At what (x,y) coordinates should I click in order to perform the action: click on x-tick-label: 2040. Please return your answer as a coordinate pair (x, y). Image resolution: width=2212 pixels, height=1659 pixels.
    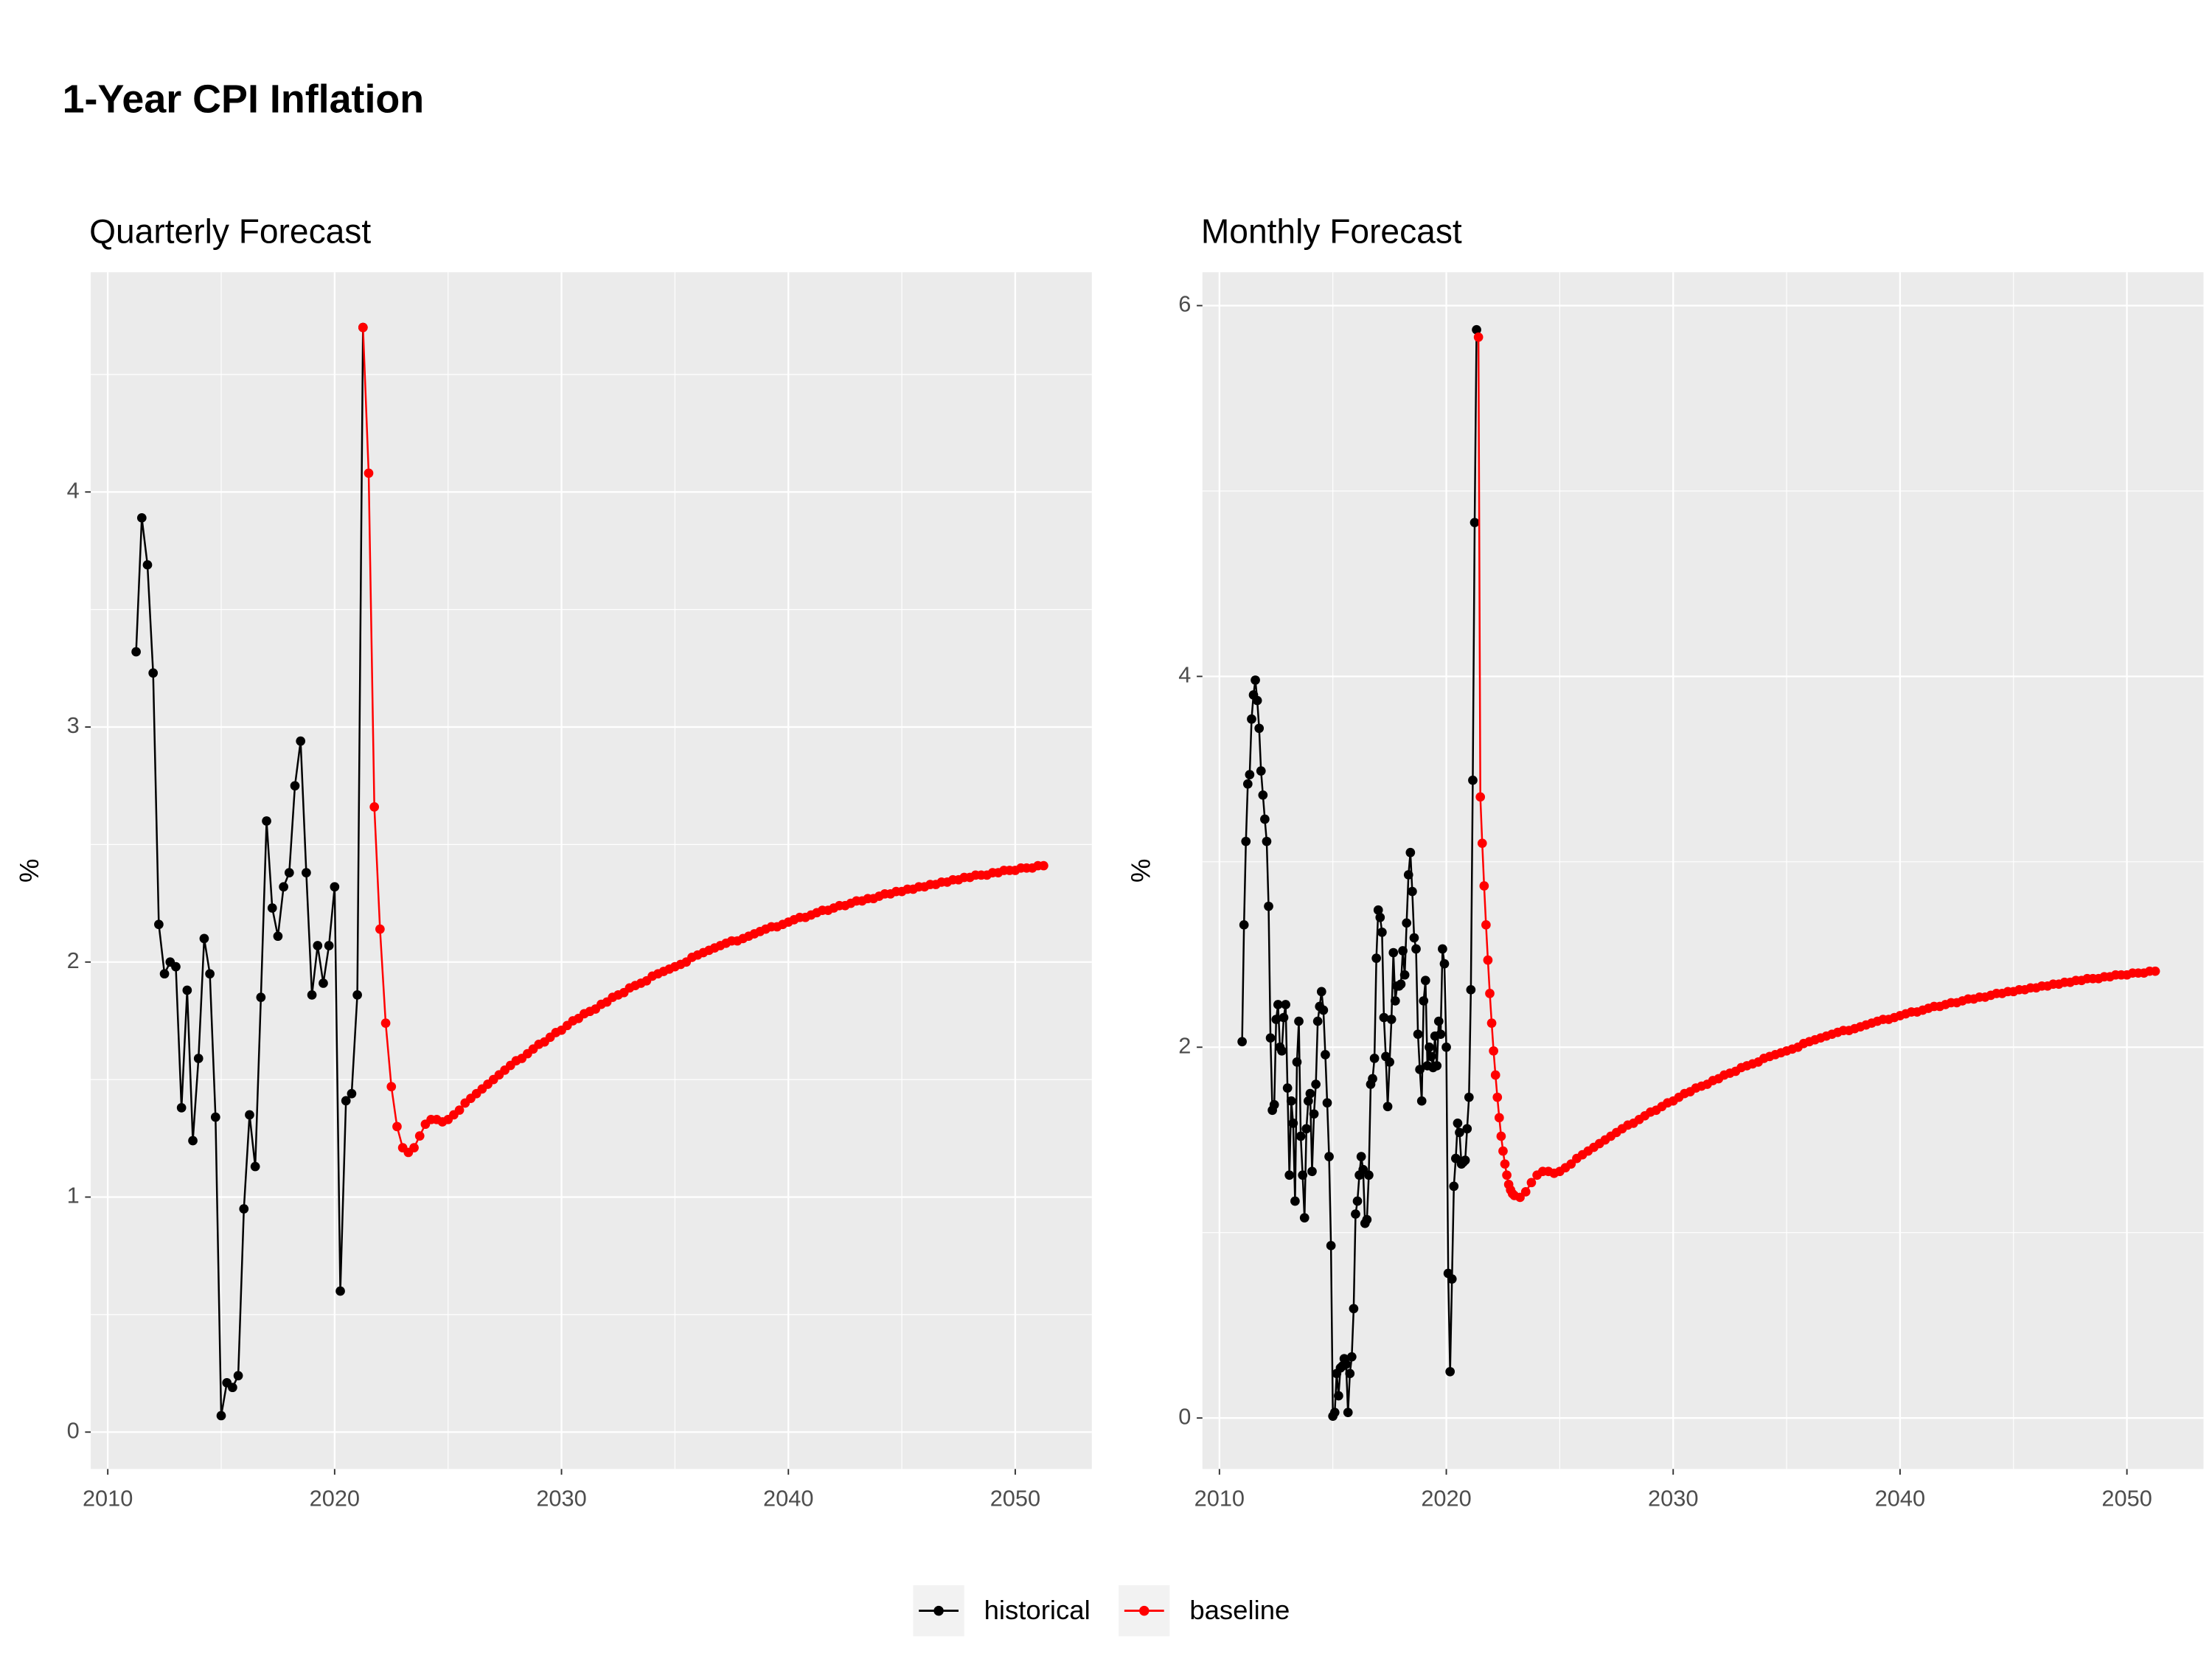
    Looking at the image, I should click on (1900, 1499).